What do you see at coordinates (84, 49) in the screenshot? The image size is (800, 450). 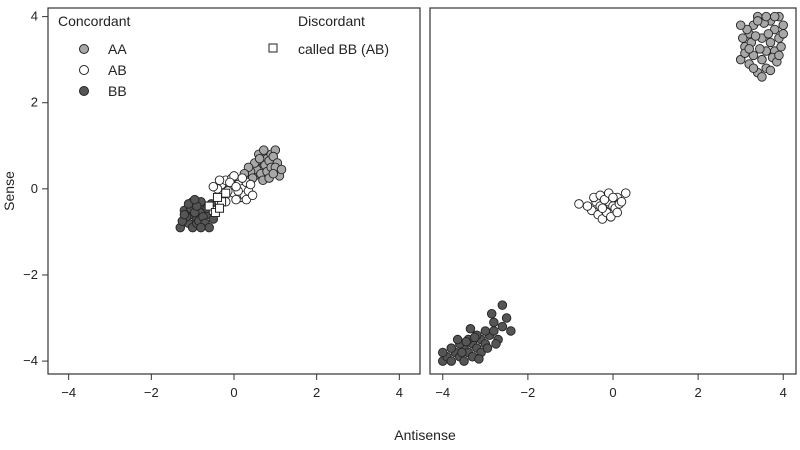 I see `legend-marker-aa` at bounding box center [84, 49].